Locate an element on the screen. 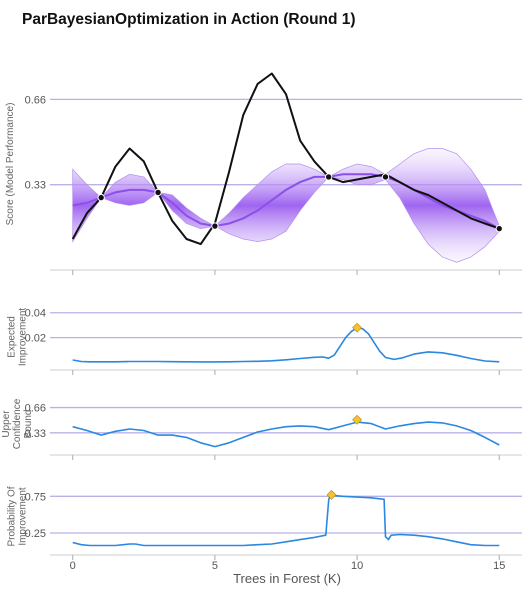 This screenshot has width=532, height=605. y-axis-label: Probability OfImprovement is located at coordinates (18, 516).